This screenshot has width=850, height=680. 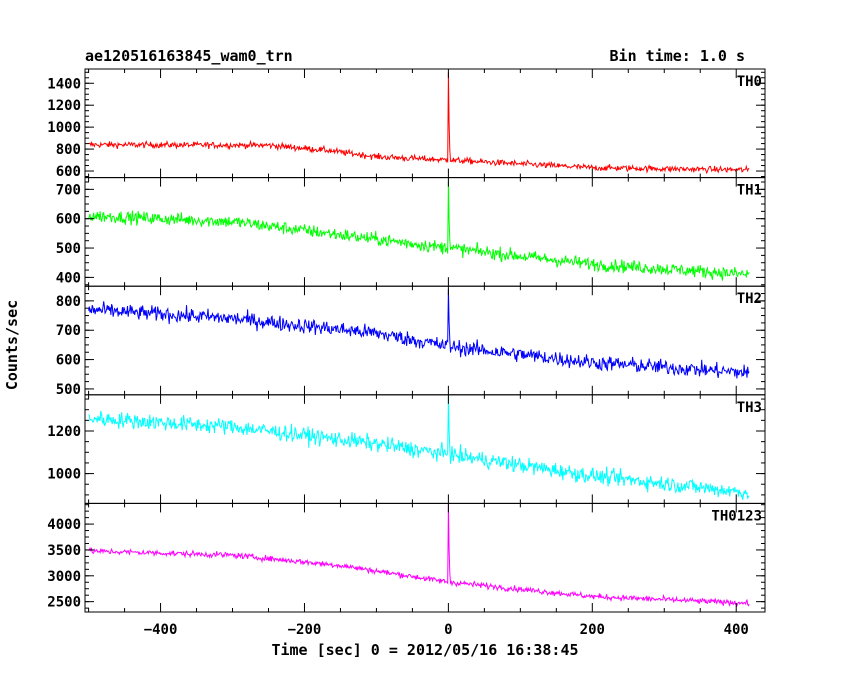 I want to click on y-tick-label: 400, so click(x=68, y=278).